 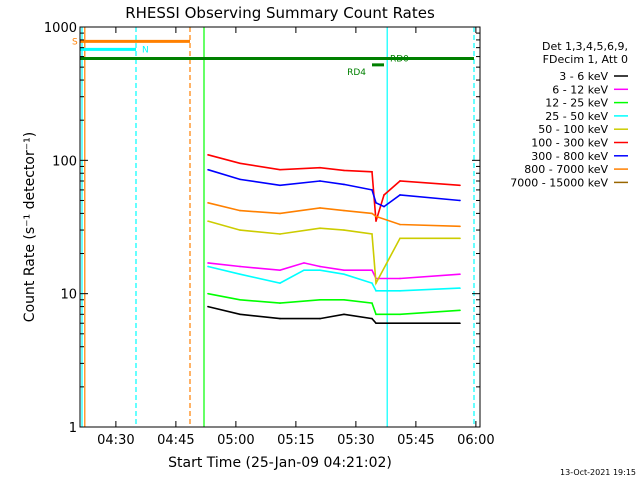 What do you see at coordinates (399, 60) in the screenshot?
I see `flag-label-rd0: RD0` at bounding box center [399, 60].